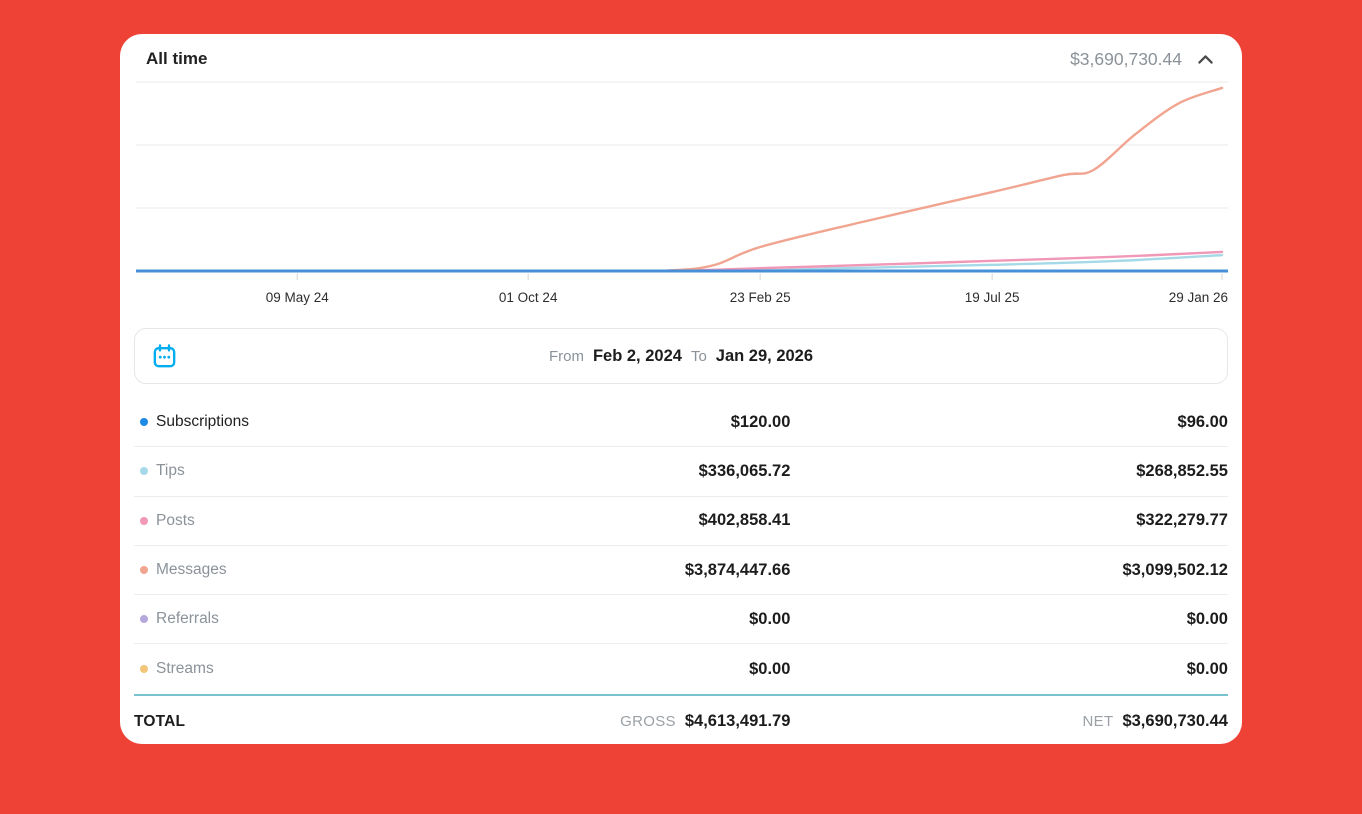 This screenshot has height=814, width=1362. I want to click on date-range-text: From Feb 2, 2024 To Jan 29, 2026, so click(681, 356).